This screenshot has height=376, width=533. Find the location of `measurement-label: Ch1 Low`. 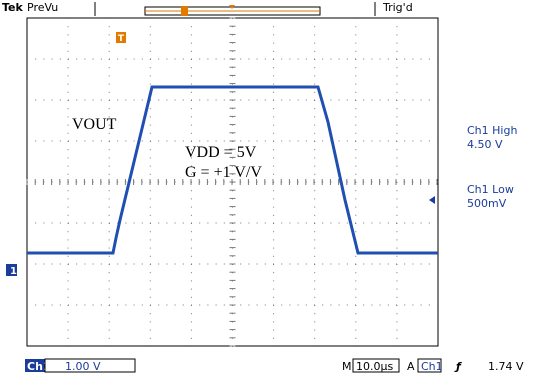

measurement-label: Ch1 Low is located at coordinates (490, 189).